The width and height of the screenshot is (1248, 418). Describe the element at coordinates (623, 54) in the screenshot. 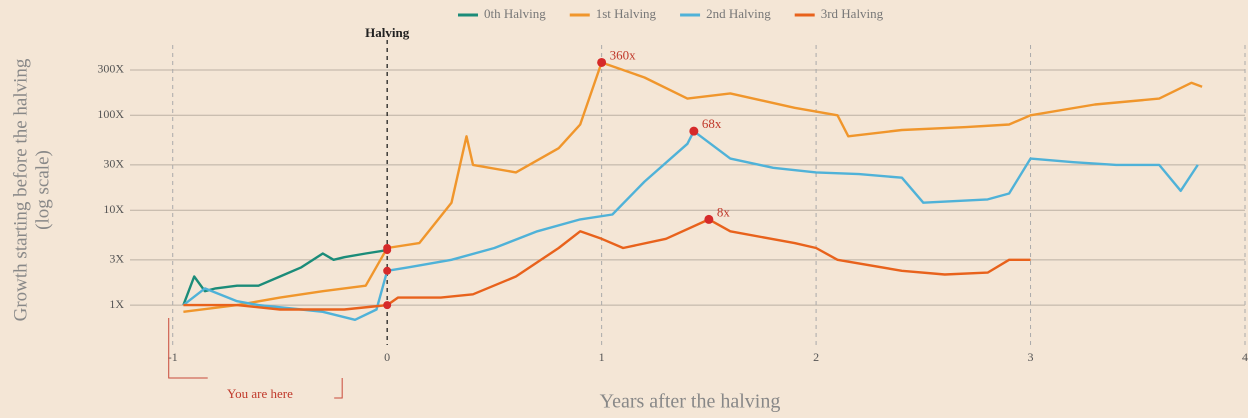

I see `peak-label: 360x` at that location.